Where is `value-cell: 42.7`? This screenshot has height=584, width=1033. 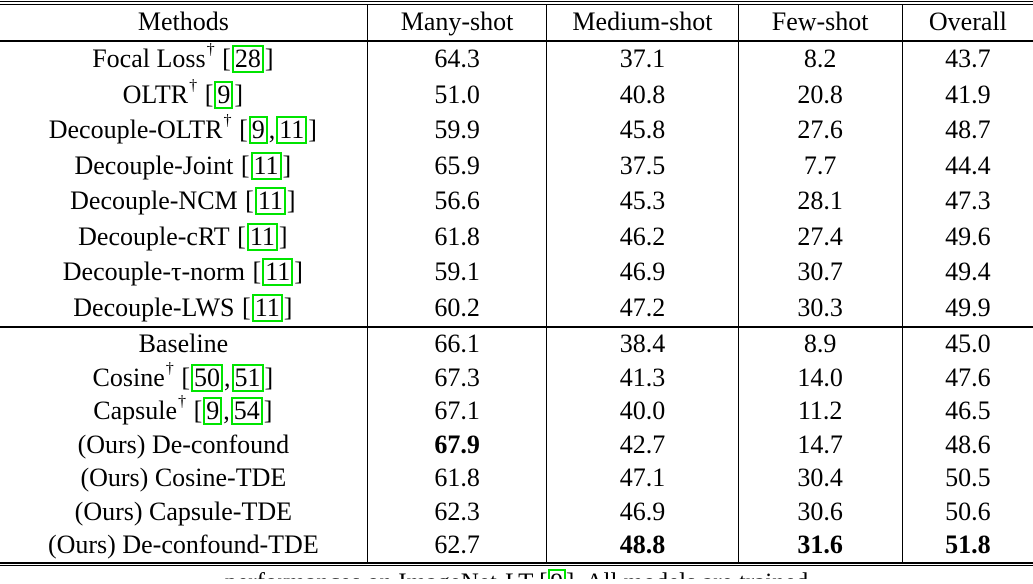 value-cell: 42.7 is located at coordinates (641, 445).